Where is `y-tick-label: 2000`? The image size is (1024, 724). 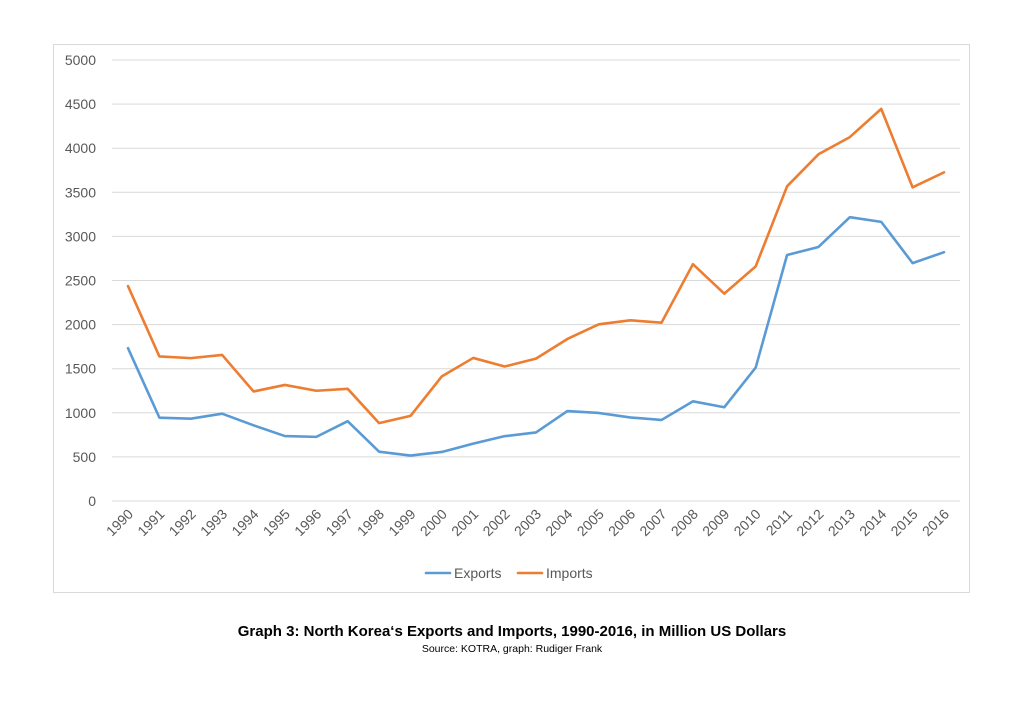
y-tick-label: 2000 is located at coordinates (80, 325).